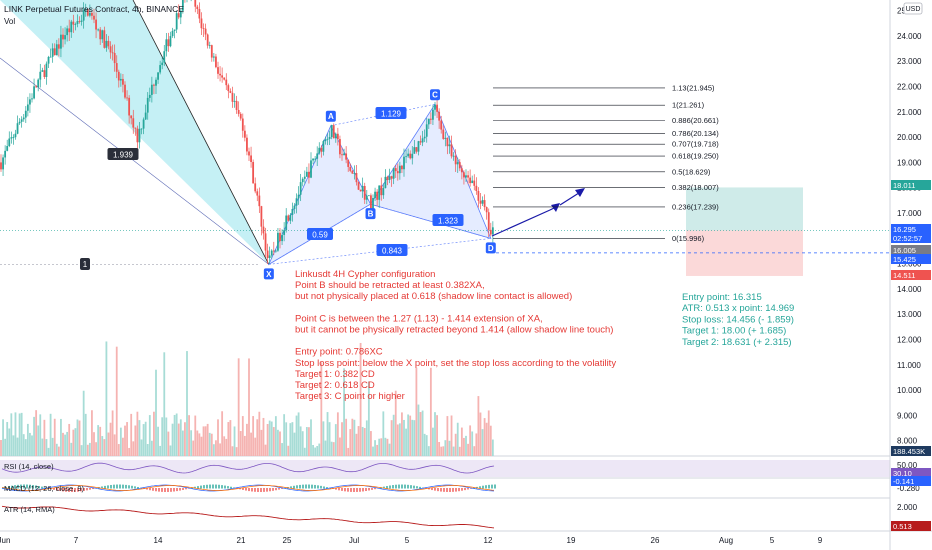 This screenshot has height=550, width=932. What do you see at coordinates (909, 390) in the screenshot?
I see `price-tick-label: 10.000` at bounding box center [909, 390].